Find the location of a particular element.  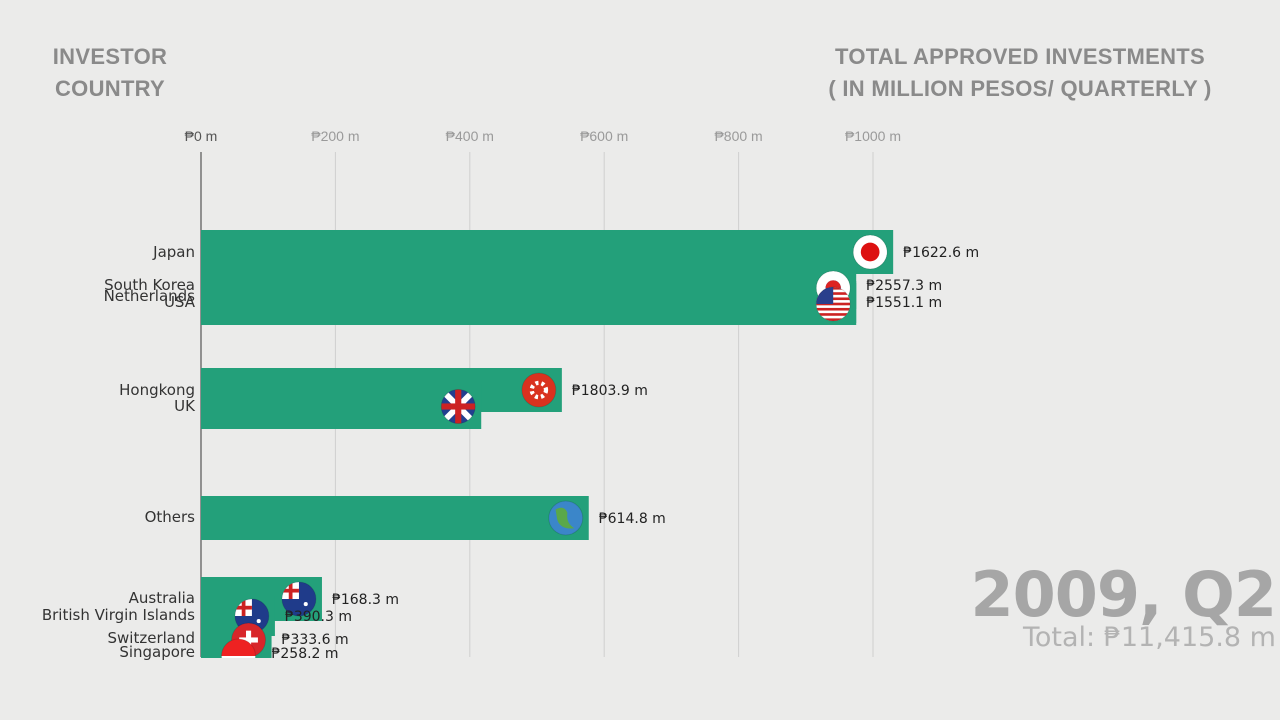

globe-icon is located at coordinates (566, 518).